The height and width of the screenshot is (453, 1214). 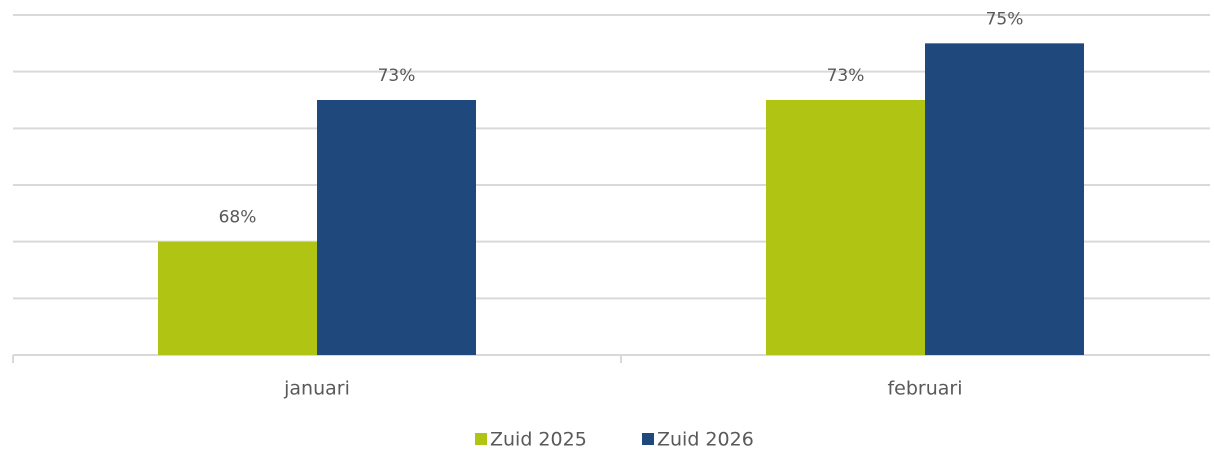 What do you see at coordinates (924, 389) in the screenshot?
I see `x-tick-label: februari` at bounding box center [924, 389].